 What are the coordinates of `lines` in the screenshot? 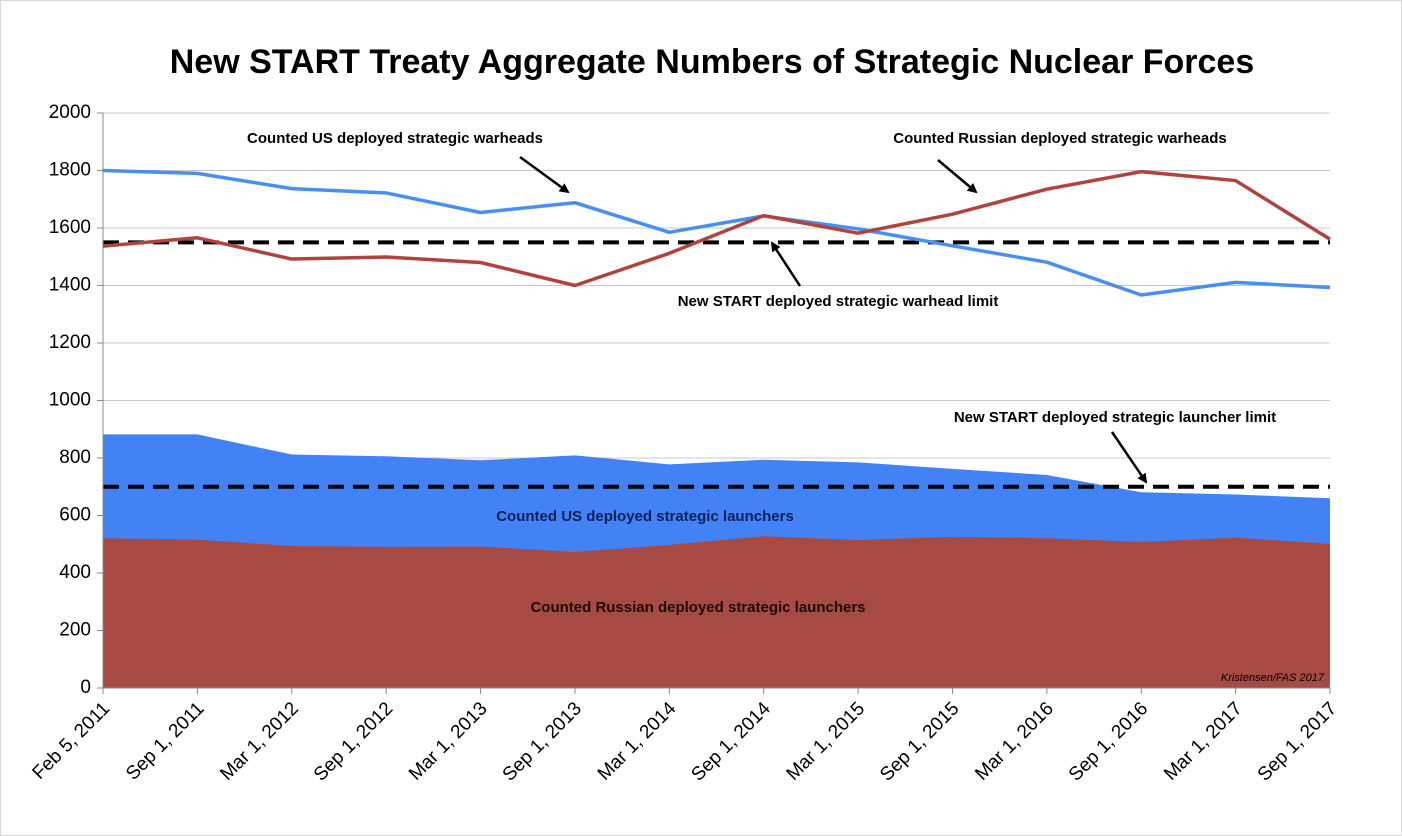 It's located at (716, 232).